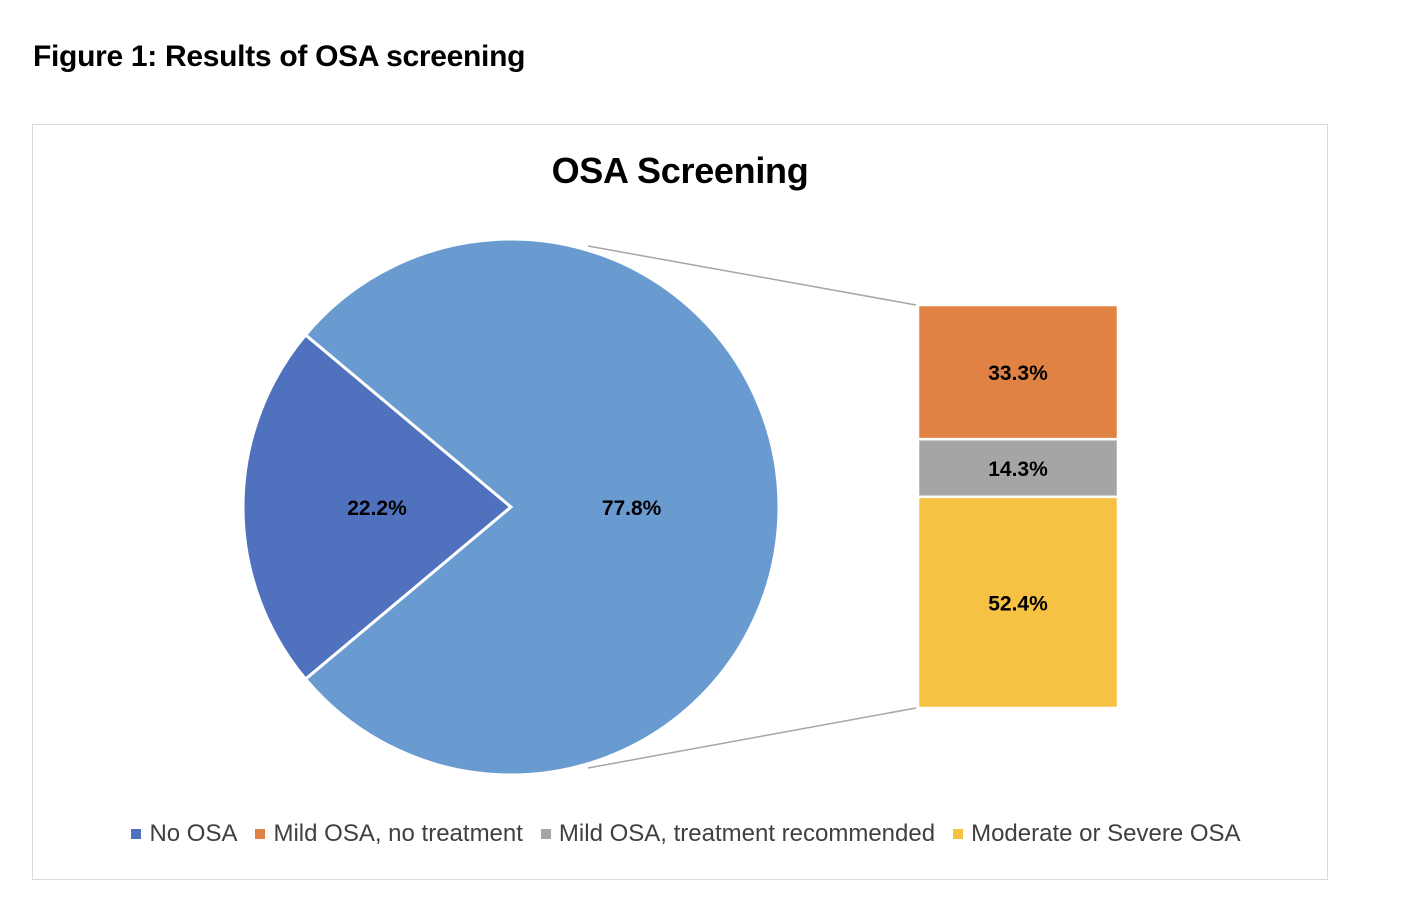  I want to click on legend-item-mild-osa-no-treatment: Mild OSA, no treatment, so click(389, 834).